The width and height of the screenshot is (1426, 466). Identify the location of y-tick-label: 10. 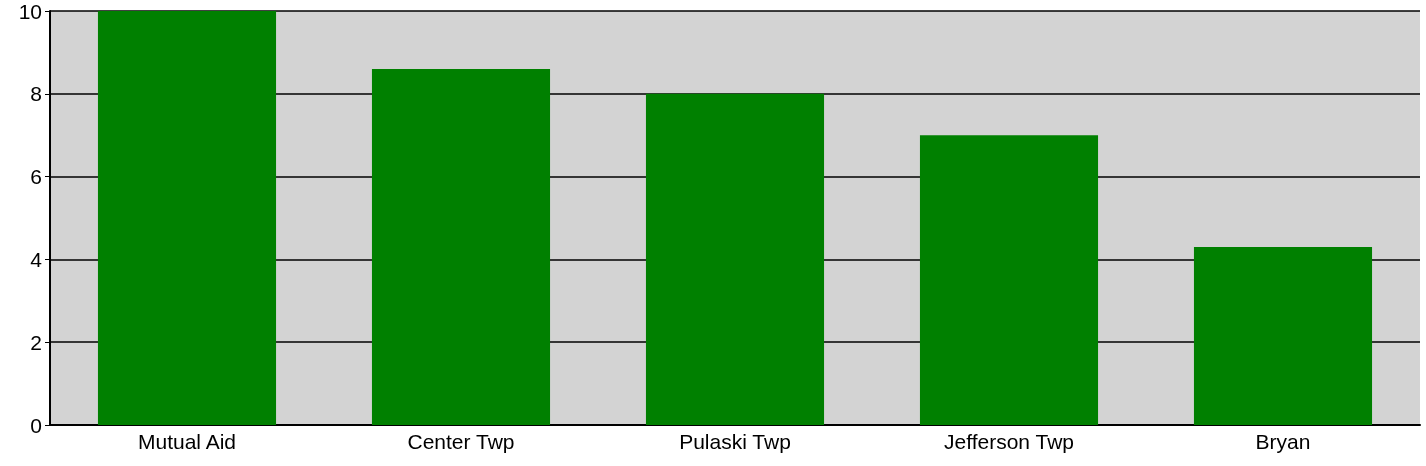
(30, 11).